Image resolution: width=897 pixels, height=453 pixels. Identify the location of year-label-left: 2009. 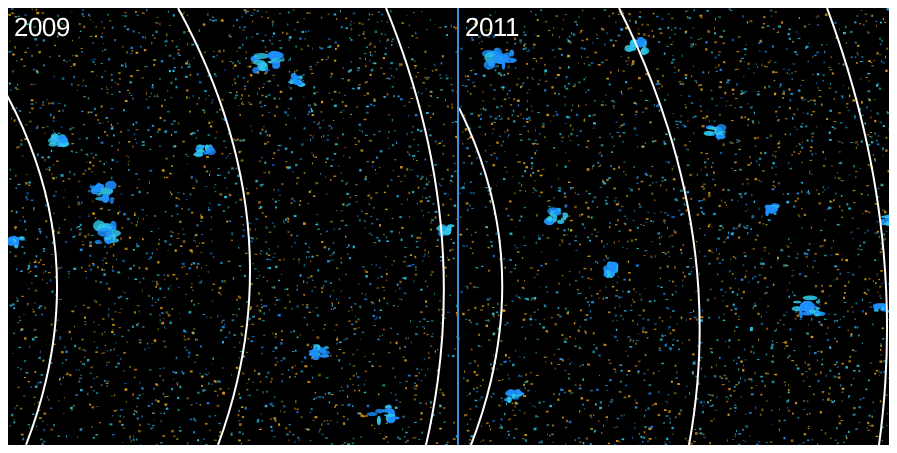
(42, 27).